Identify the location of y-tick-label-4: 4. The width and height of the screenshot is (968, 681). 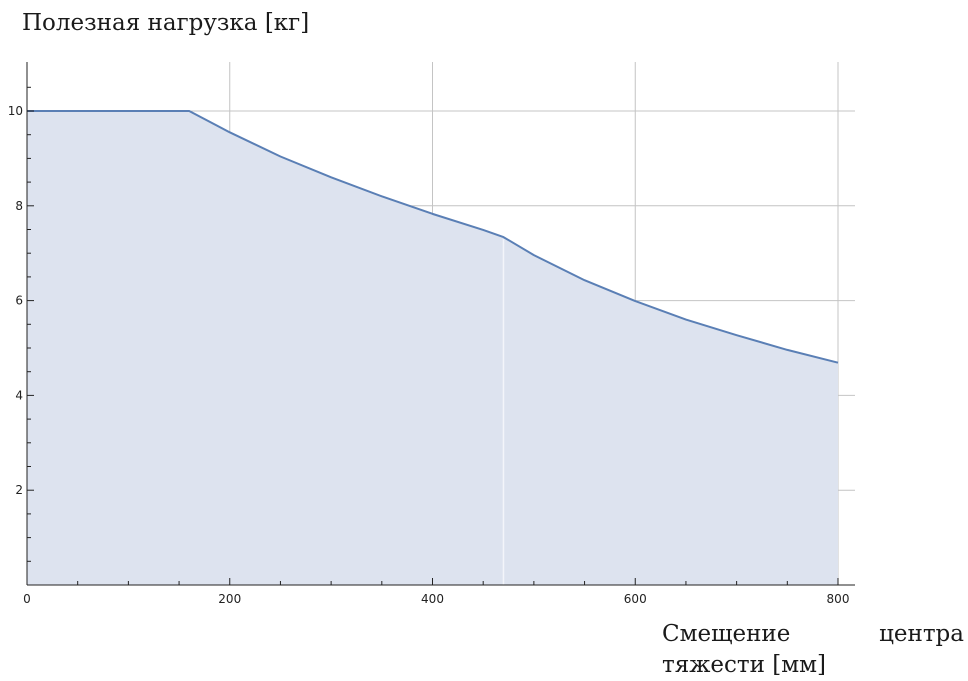
(19, 395).